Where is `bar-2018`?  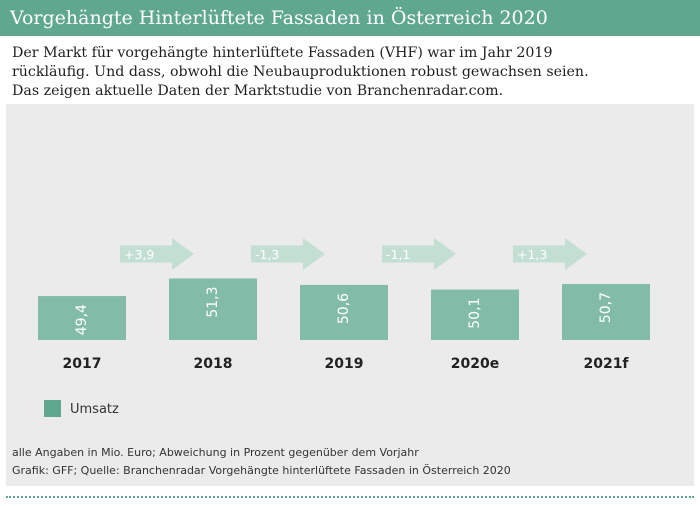 bar-2018 is located at coordinates (213, 309).